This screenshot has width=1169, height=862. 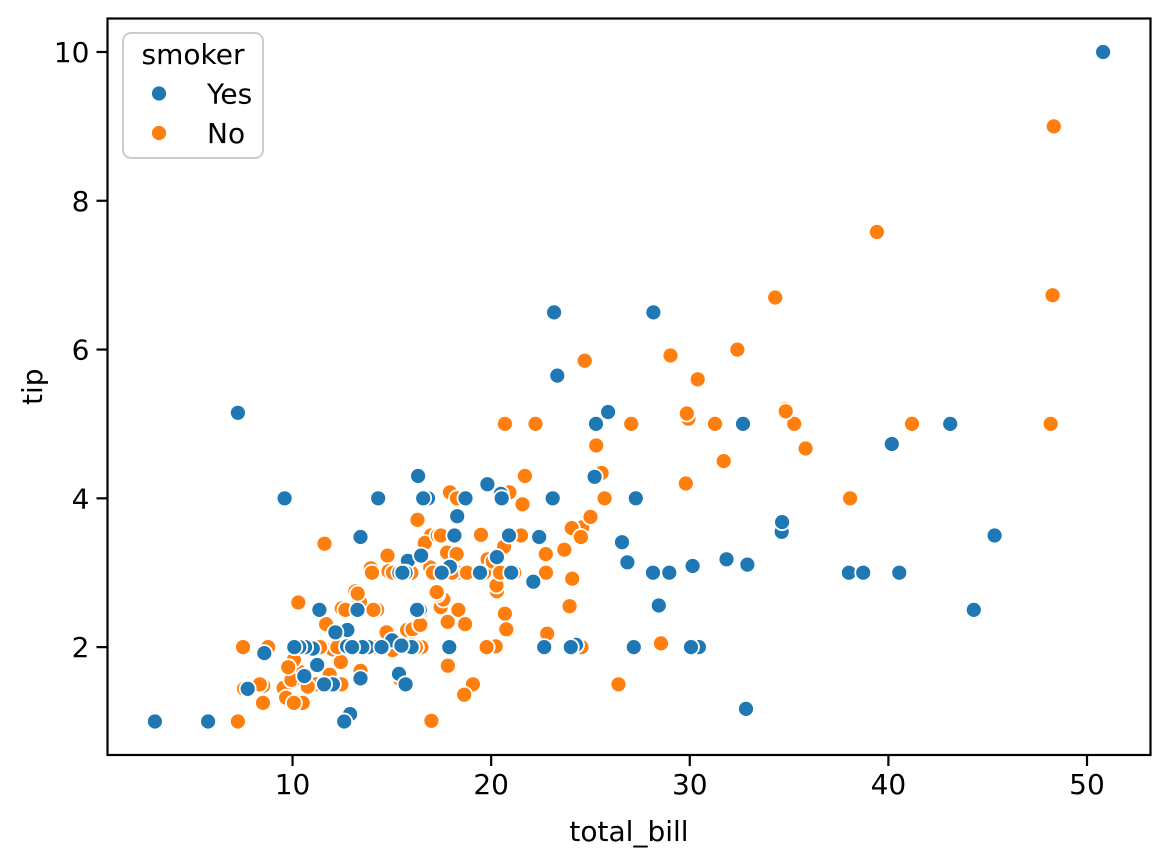 What do you see at coordinates (229, 94) in the screenshot?
I see `legend-label: Yes` at bounding box center [229, 94].